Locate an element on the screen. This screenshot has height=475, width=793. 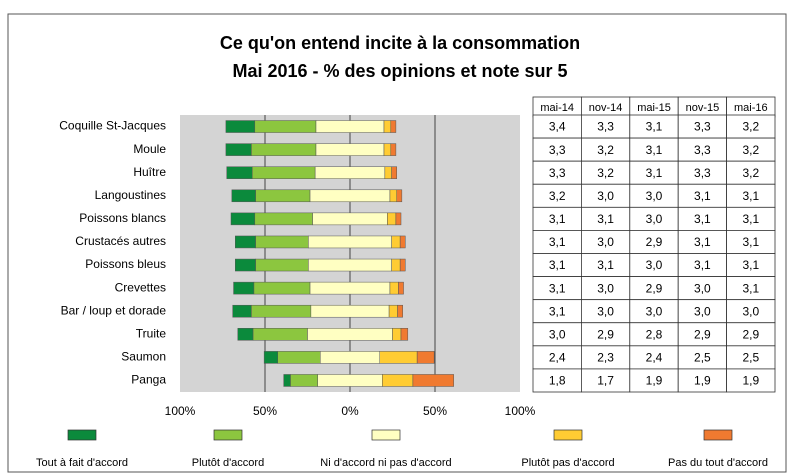
table-value: 2,4 is located at coordinates (654, 358).